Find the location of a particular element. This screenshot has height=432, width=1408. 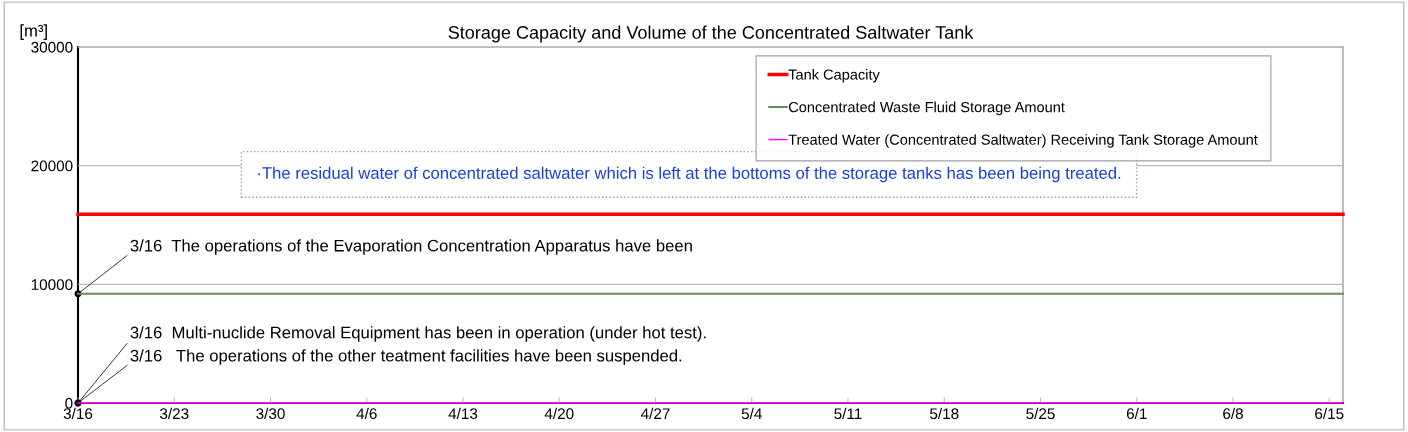

legend-label: Treated Water (Concentrated Saltwater) Receiving Tank Storage Amount is located at coordinates (1023, 141).